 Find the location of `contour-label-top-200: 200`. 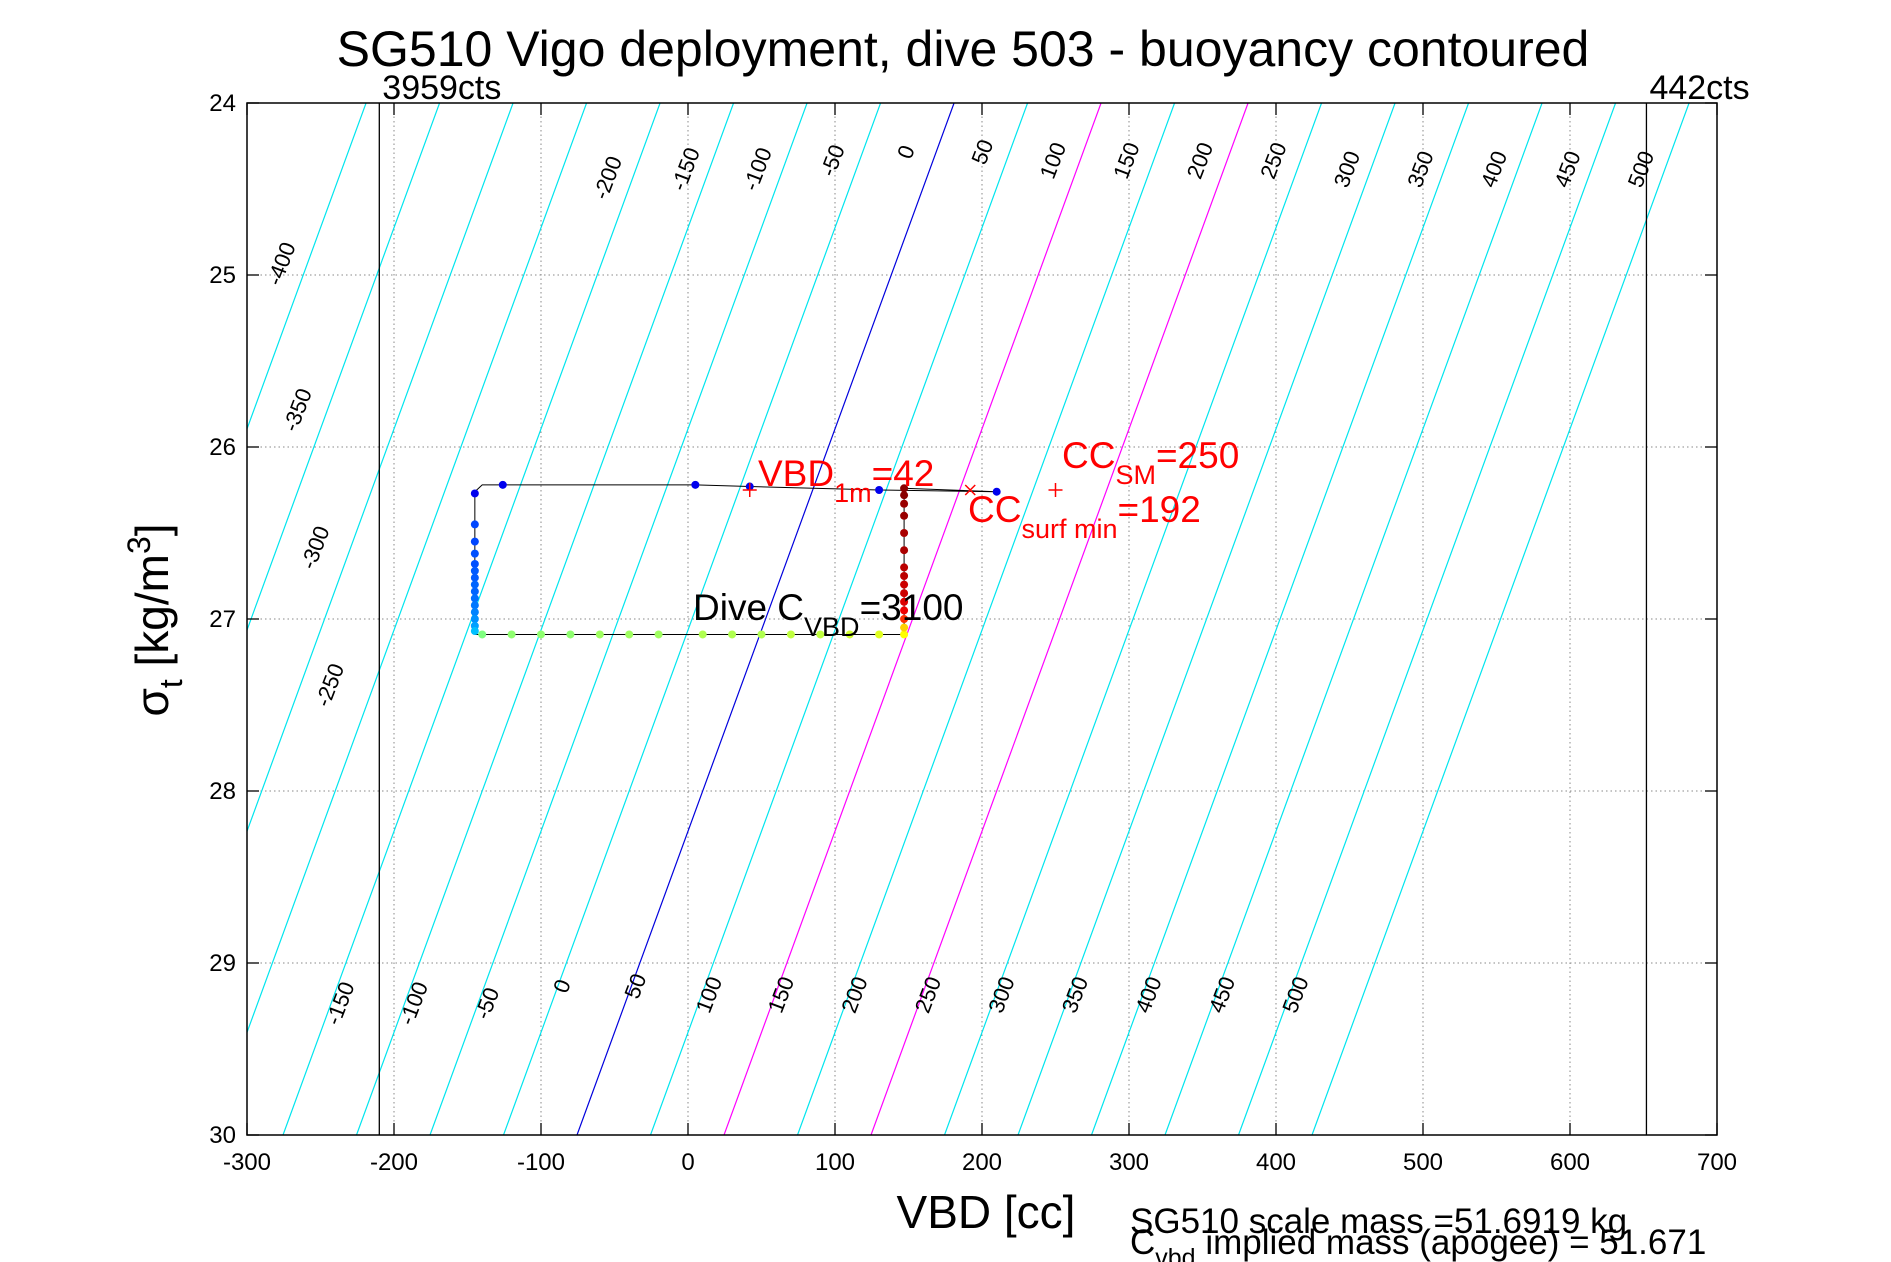

contour-label-top-200: 200 is located at coordinates (1200, 160).